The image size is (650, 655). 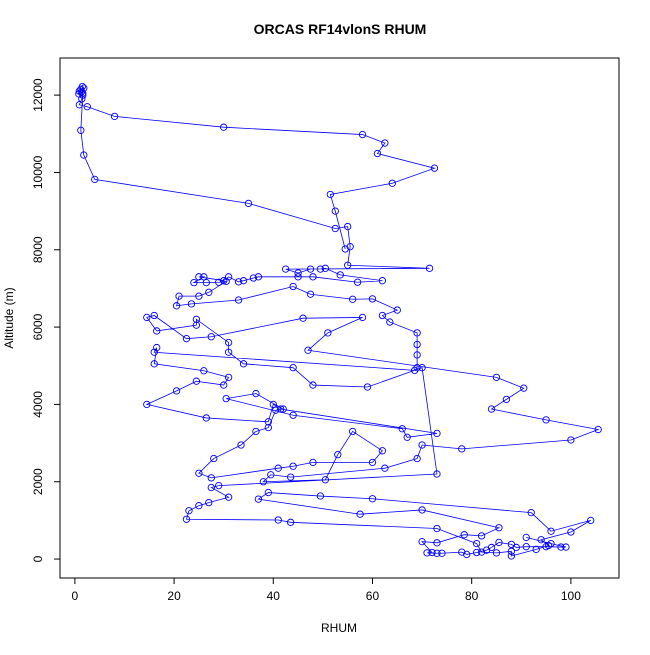 What do you see at coordinates (75, 596) in the screenshot?
I see `x-tick-label: 0` at bounding box center [75, 596].